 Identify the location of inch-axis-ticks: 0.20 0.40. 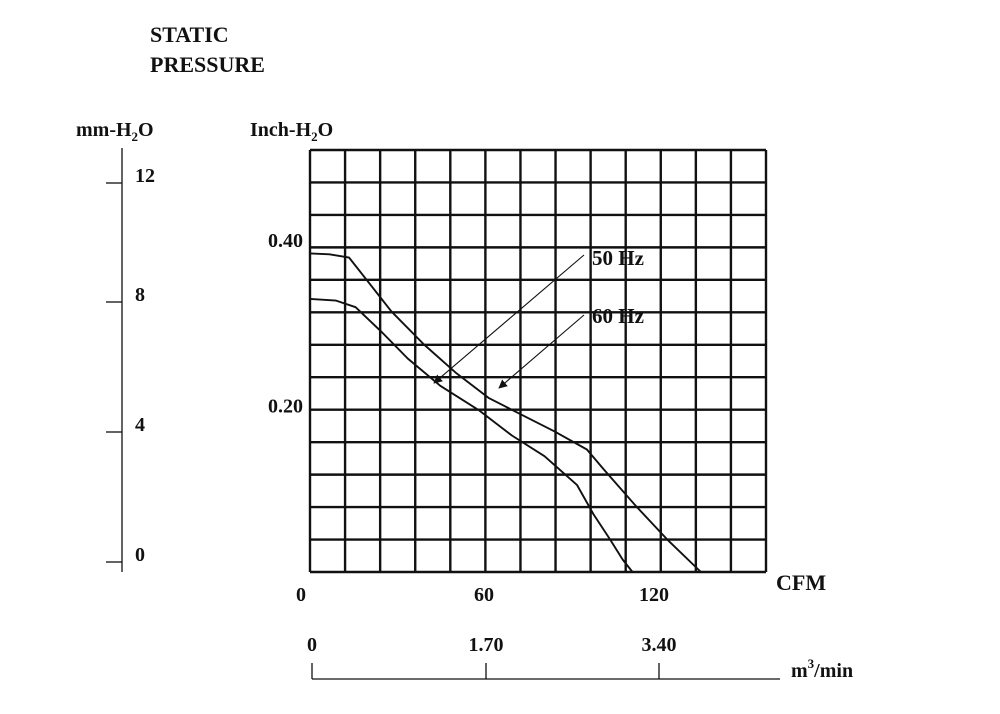
(285, 323).